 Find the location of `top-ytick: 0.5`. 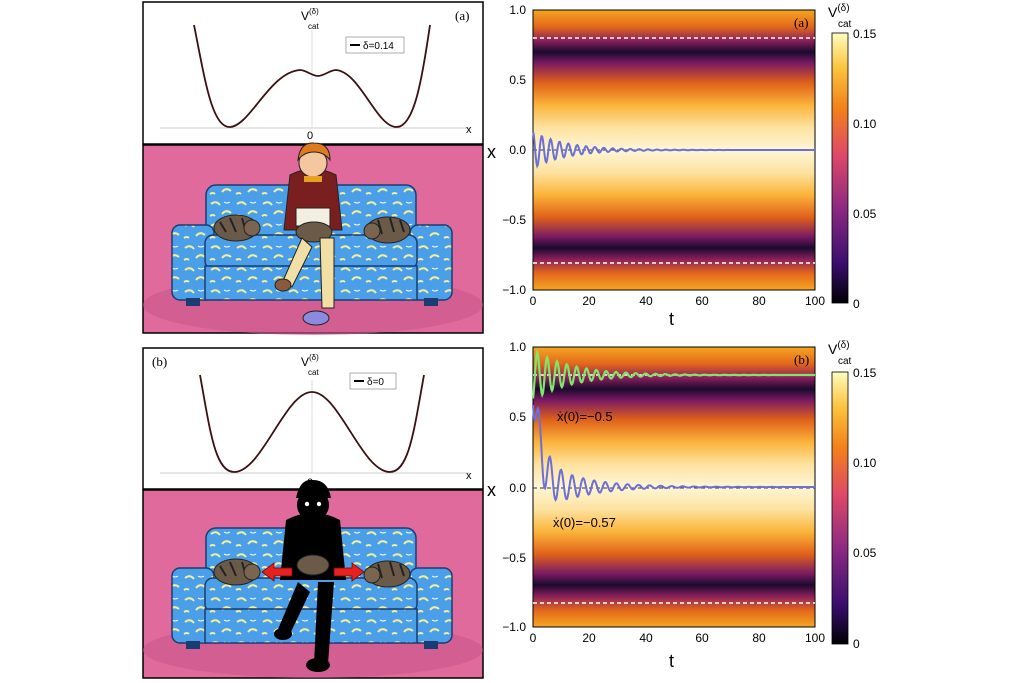

top-ytick: 0.5 is located at coordinates (517, 80).